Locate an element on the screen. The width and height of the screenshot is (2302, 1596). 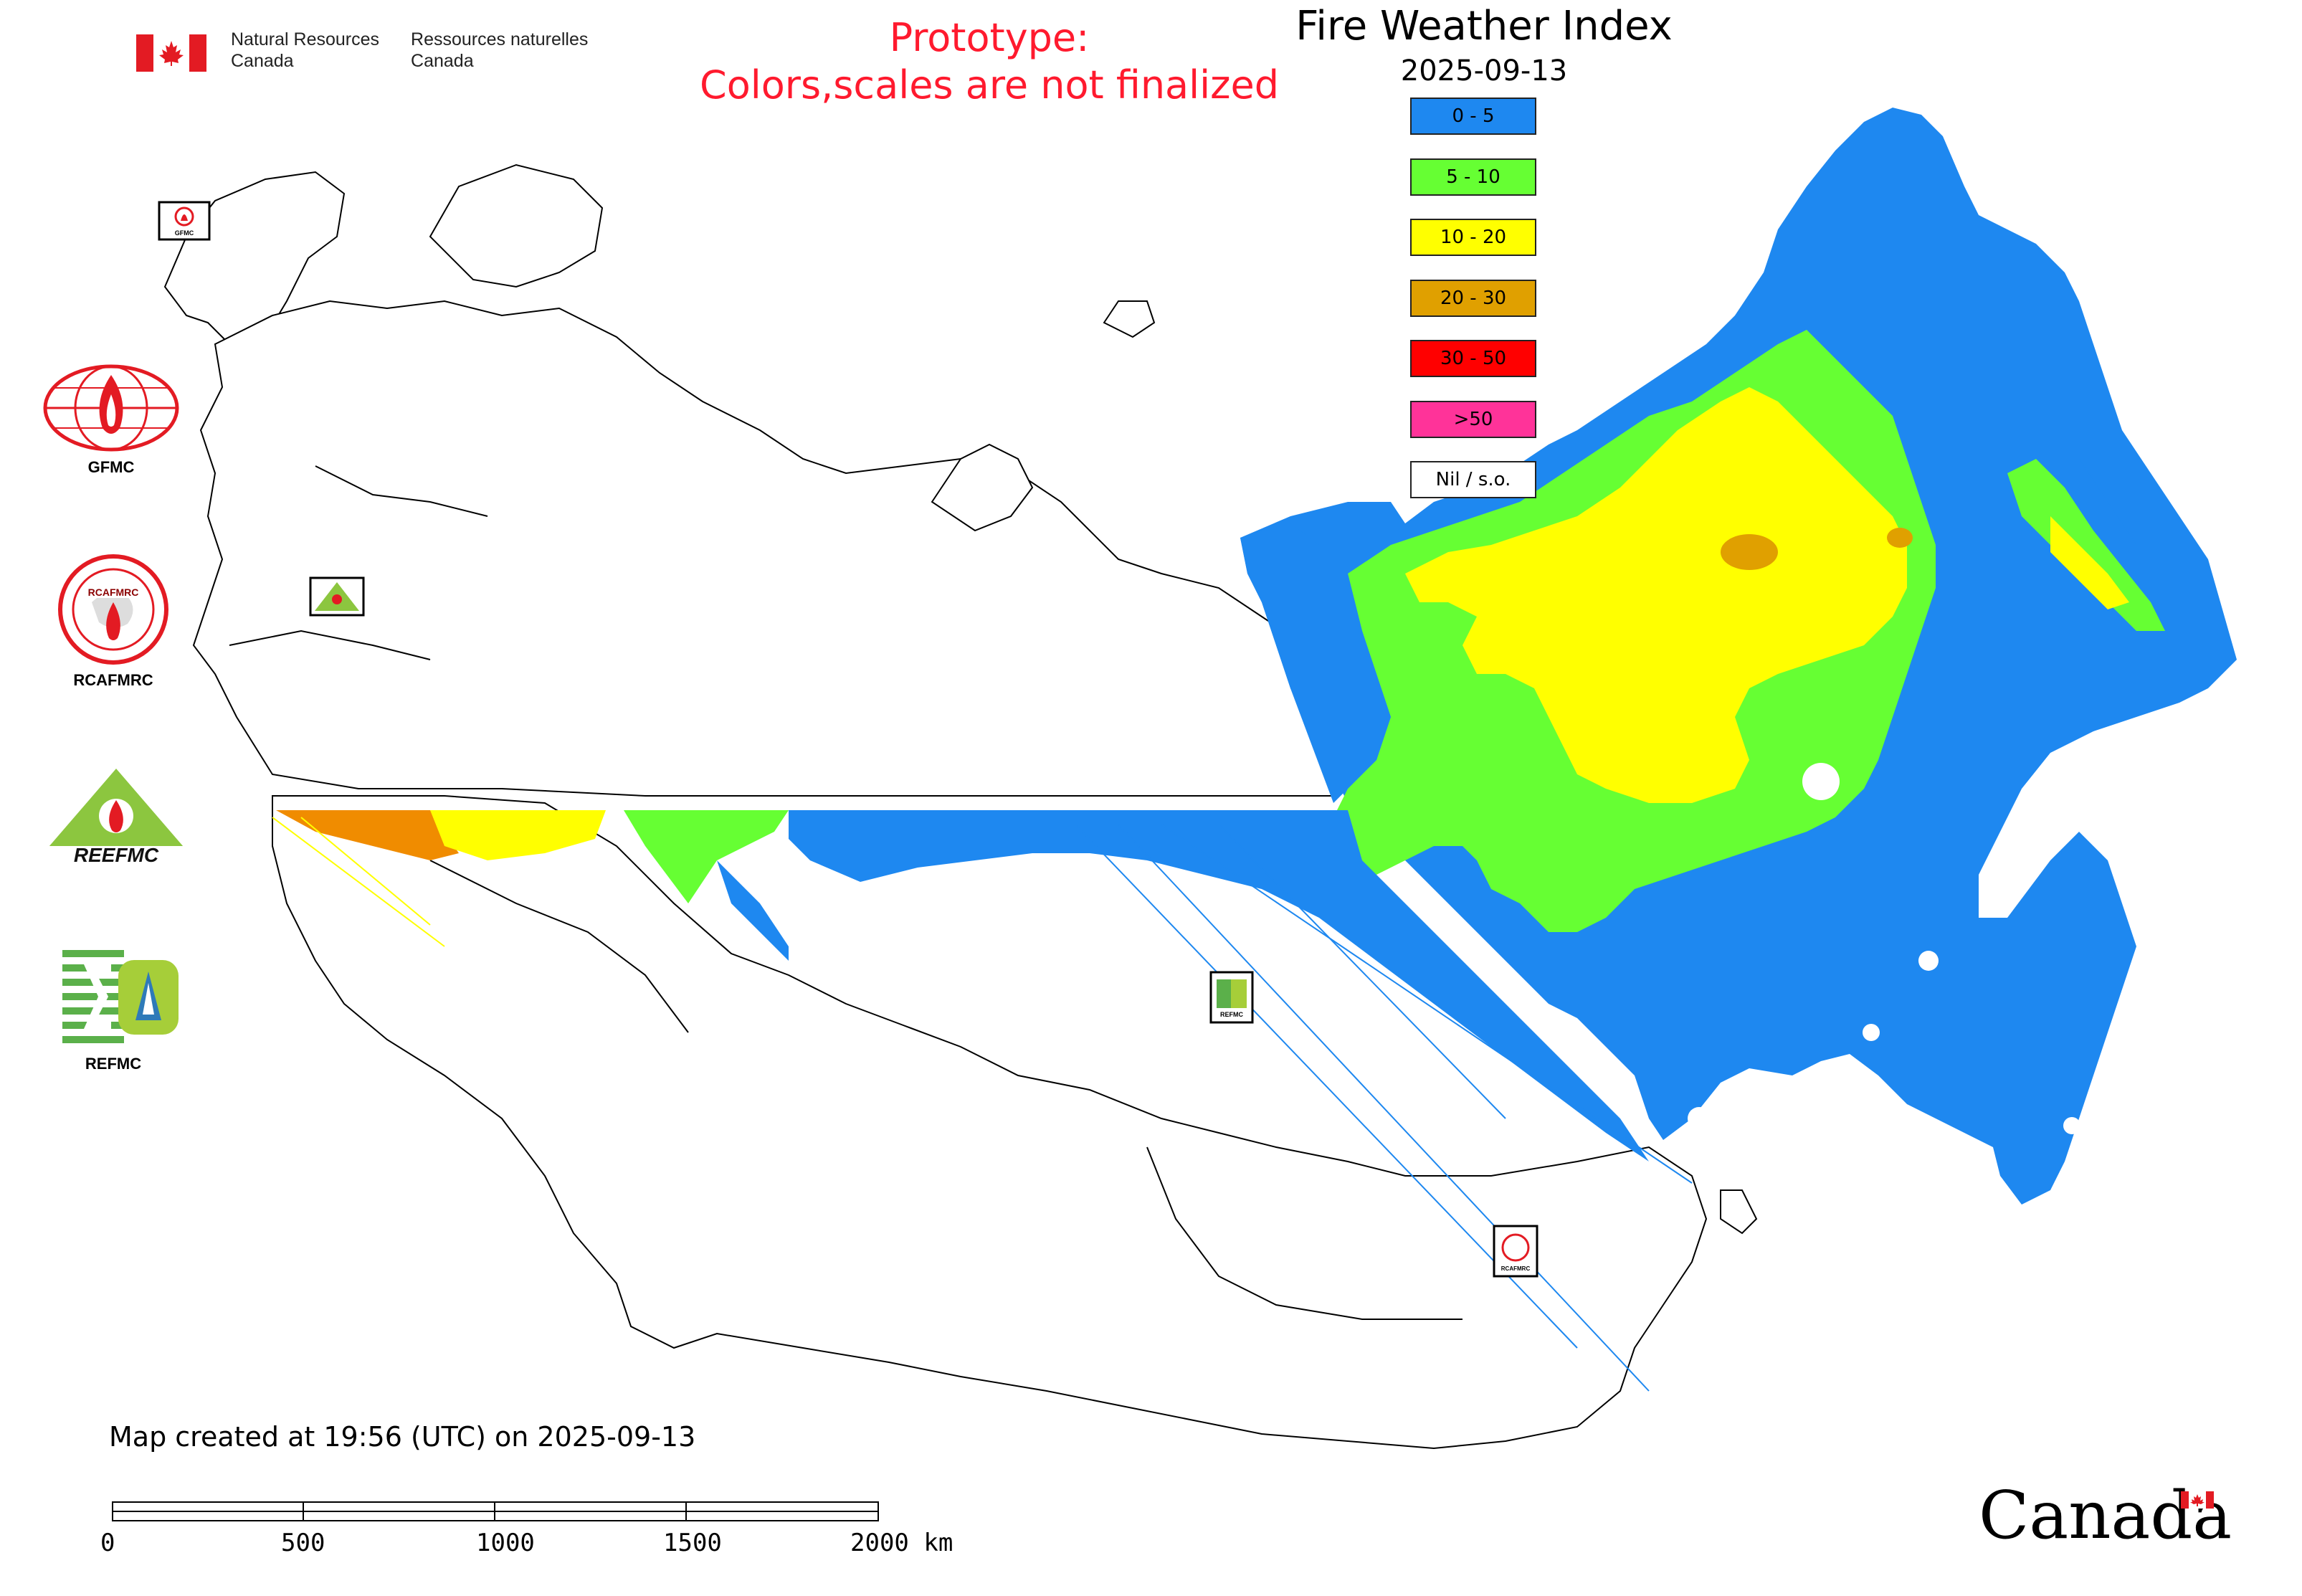
rcafmrc-logo: RCAFMRC RCAFMRC is located at coordinates (113, 621).